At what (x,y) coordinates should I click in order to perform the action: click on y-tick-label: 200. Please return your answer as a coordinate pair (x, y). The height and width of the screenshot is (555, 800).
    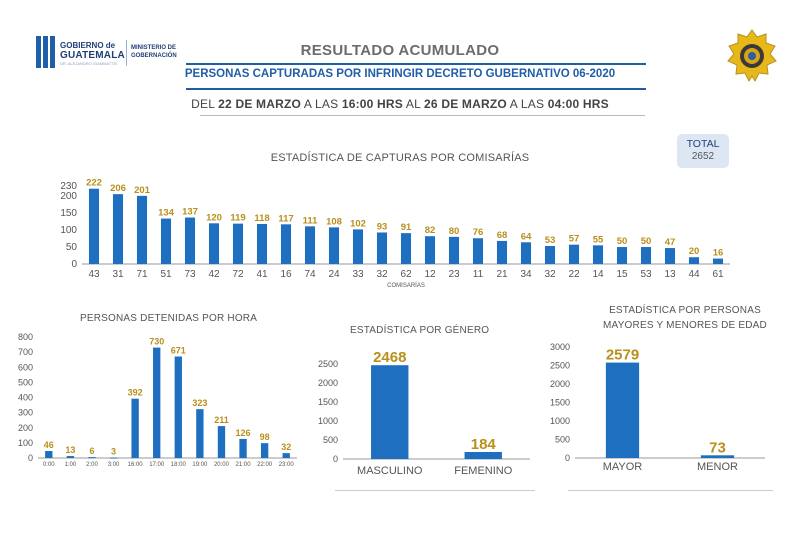
    Looking at the image, I should click on (68, 196).